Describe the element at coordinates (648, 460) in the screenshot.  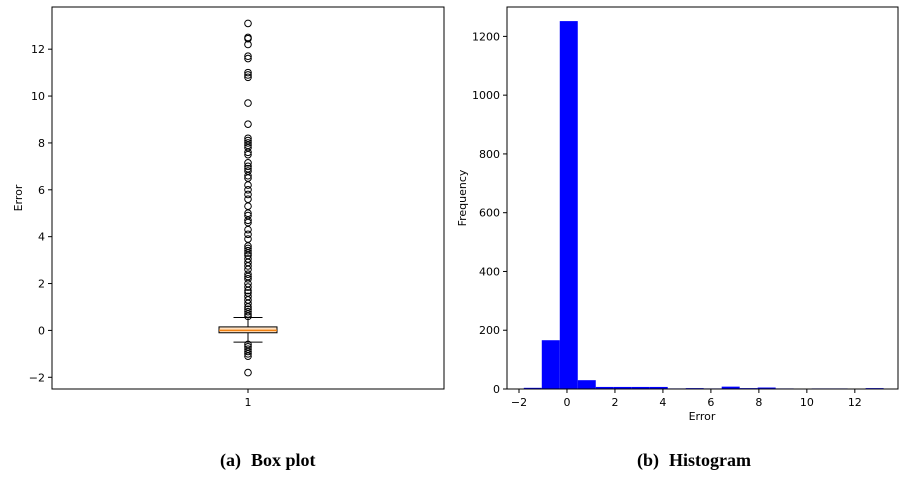
I see `caption-b-tag: (b)` at that location.